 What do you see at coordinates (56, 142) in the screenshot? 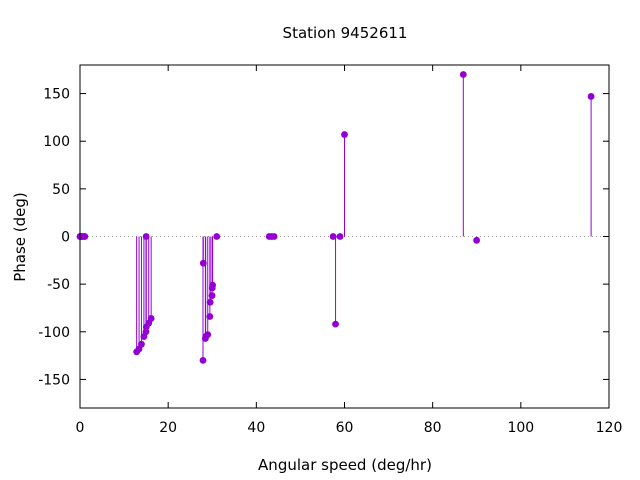
I see `y-tick-label: 100` at bounding box center [56, 142].